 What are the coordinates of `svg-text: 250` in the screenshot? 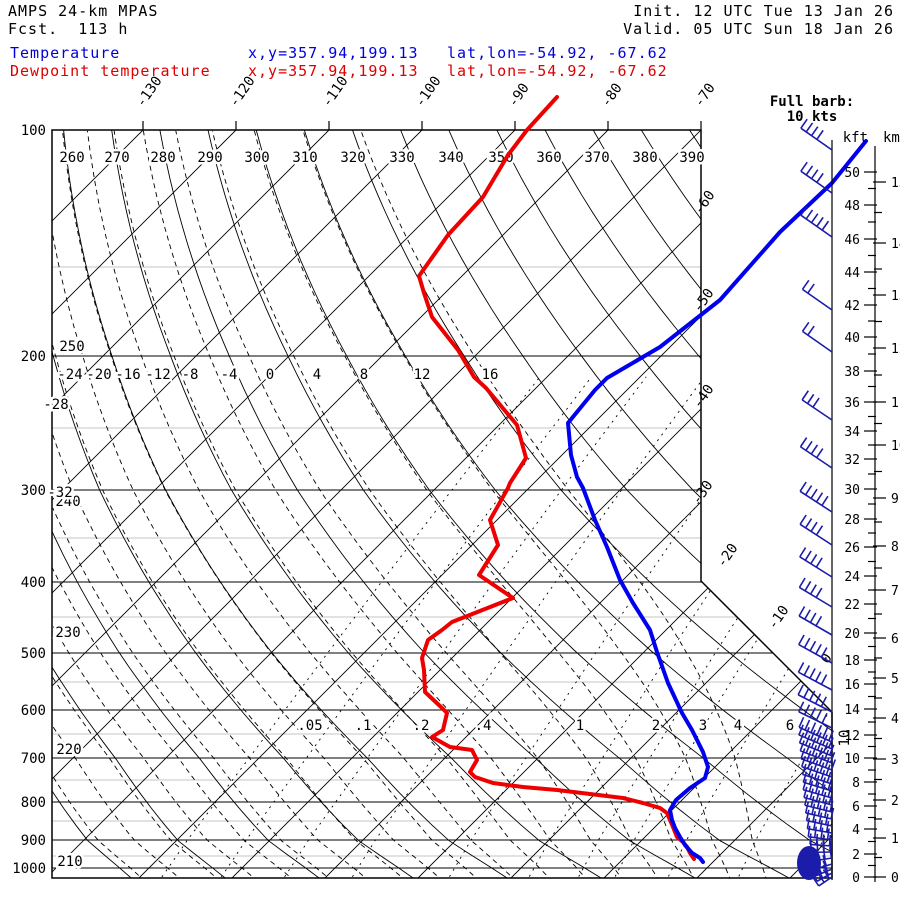 It's located at (71, 347).